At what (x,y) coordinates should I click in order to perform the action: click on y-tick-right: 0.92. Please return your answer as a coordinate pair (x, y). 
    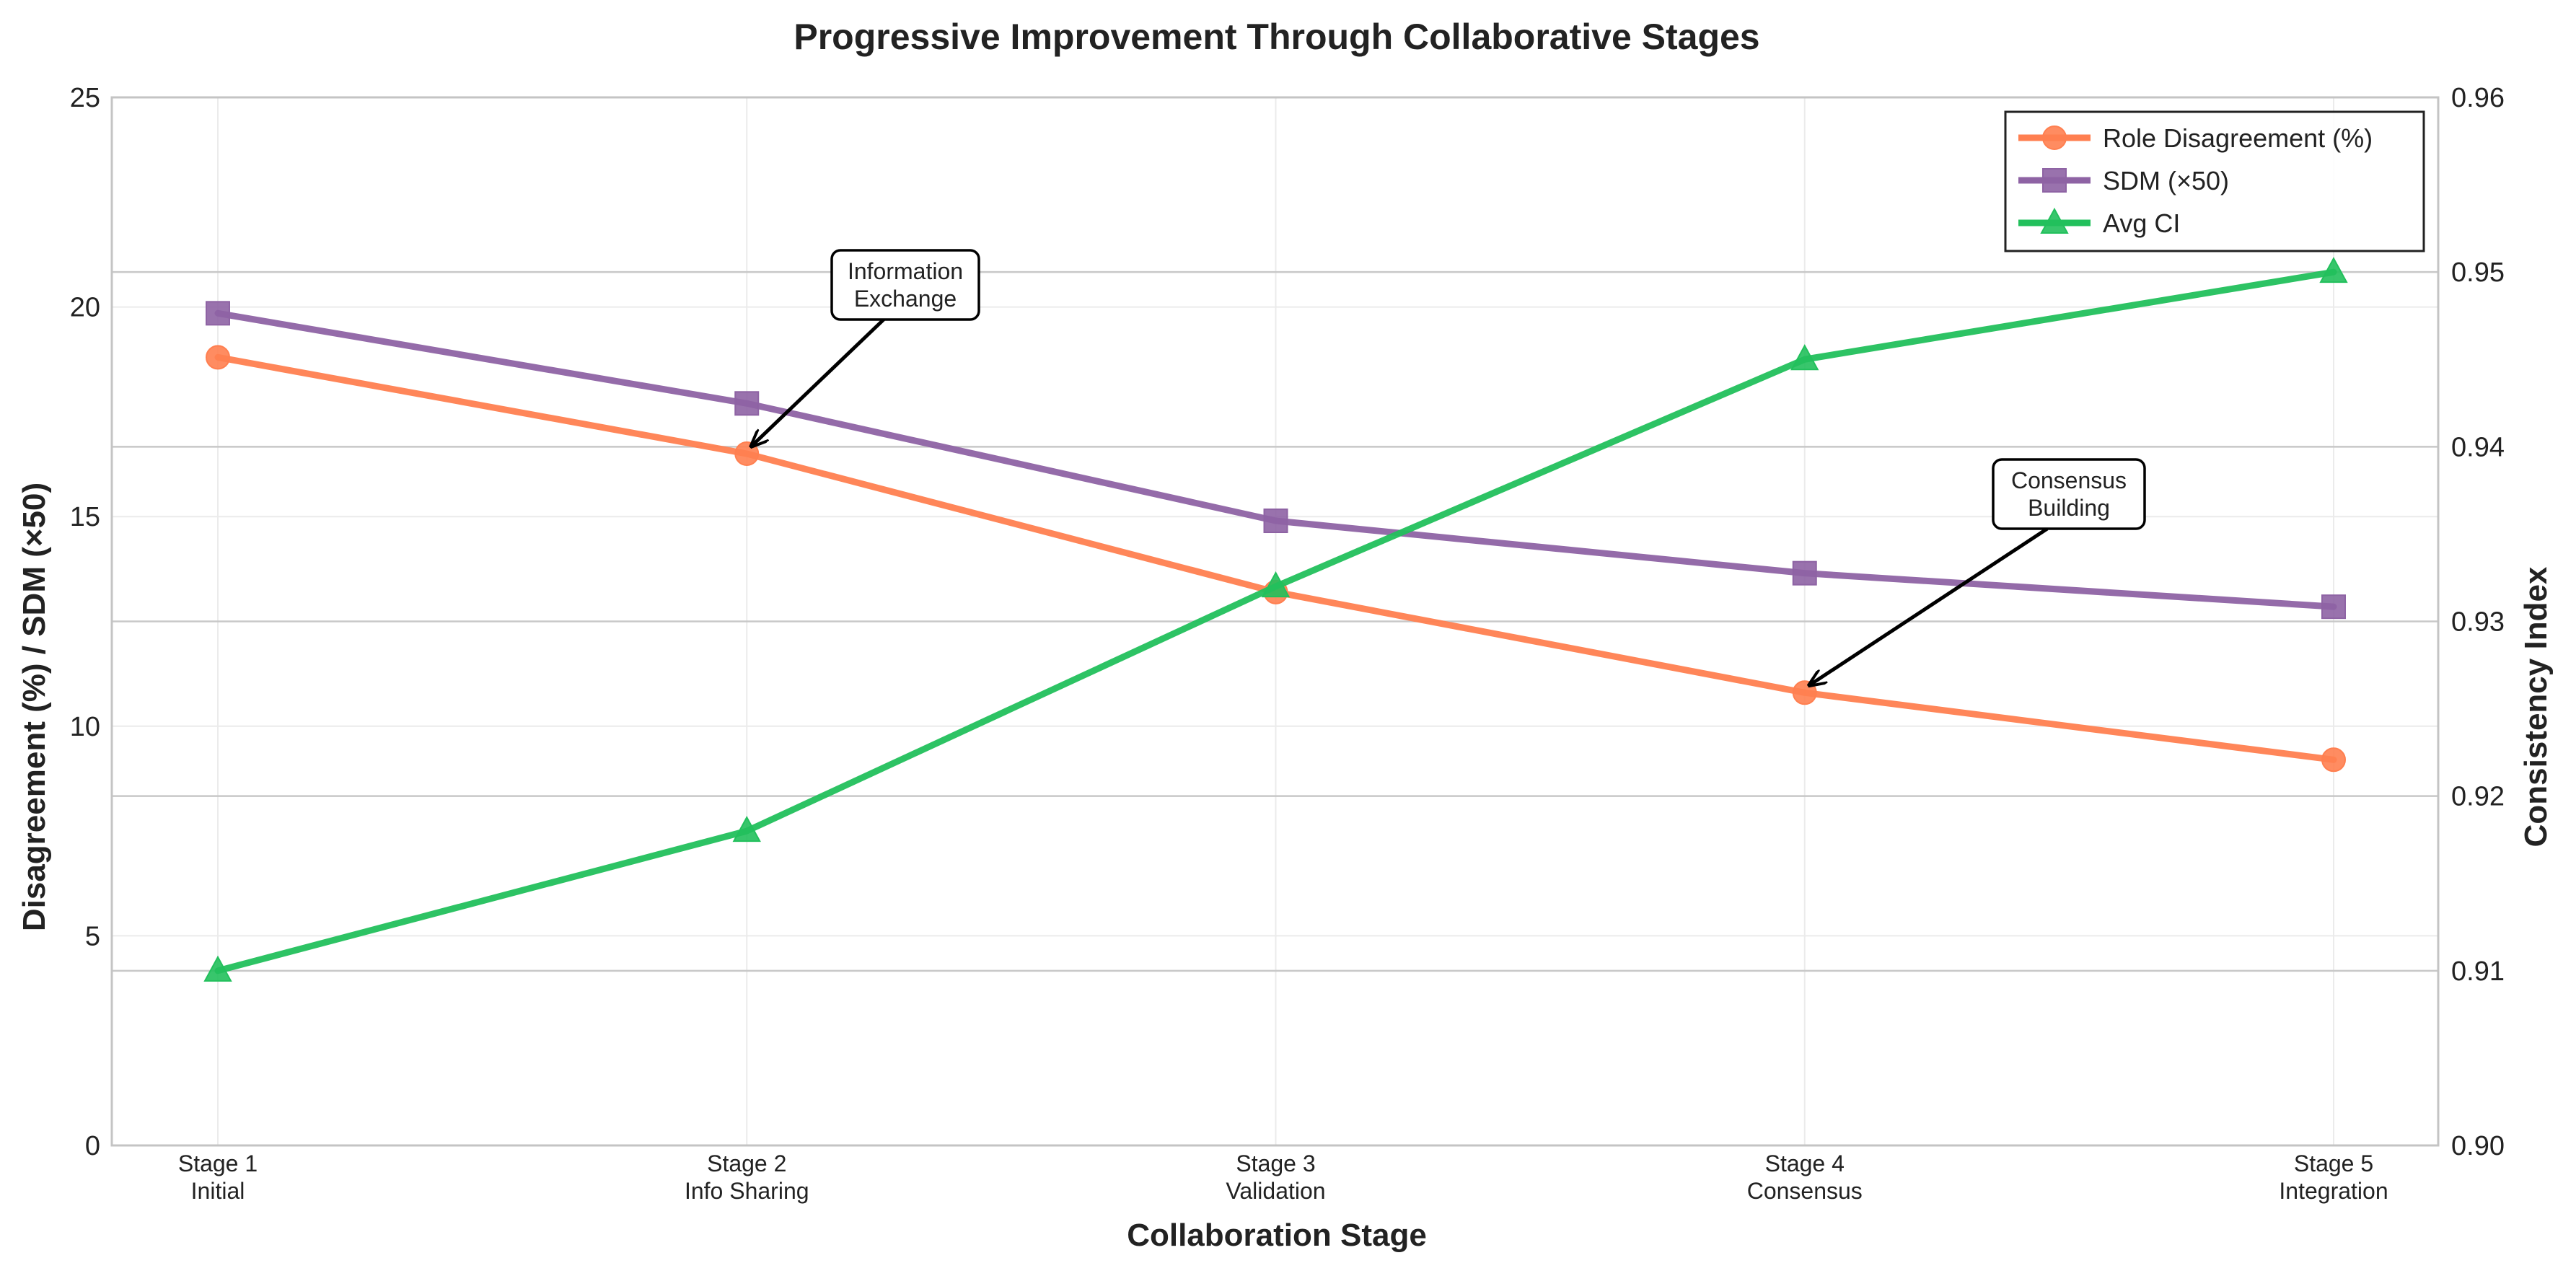
    Looking at the image, I should click on (2478, 797).